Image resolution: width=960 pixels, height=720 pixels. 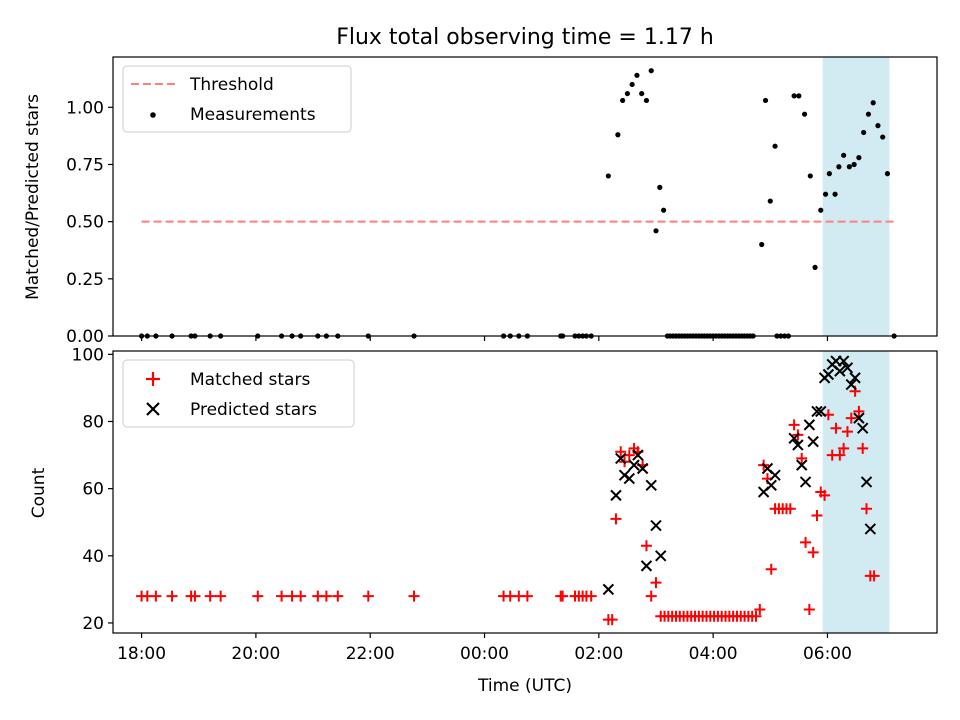 What do you see at coordinates (85, 280) in the screenshot?
I see `top-y-tick-label: 0.25` at bounding box center [85, 280].